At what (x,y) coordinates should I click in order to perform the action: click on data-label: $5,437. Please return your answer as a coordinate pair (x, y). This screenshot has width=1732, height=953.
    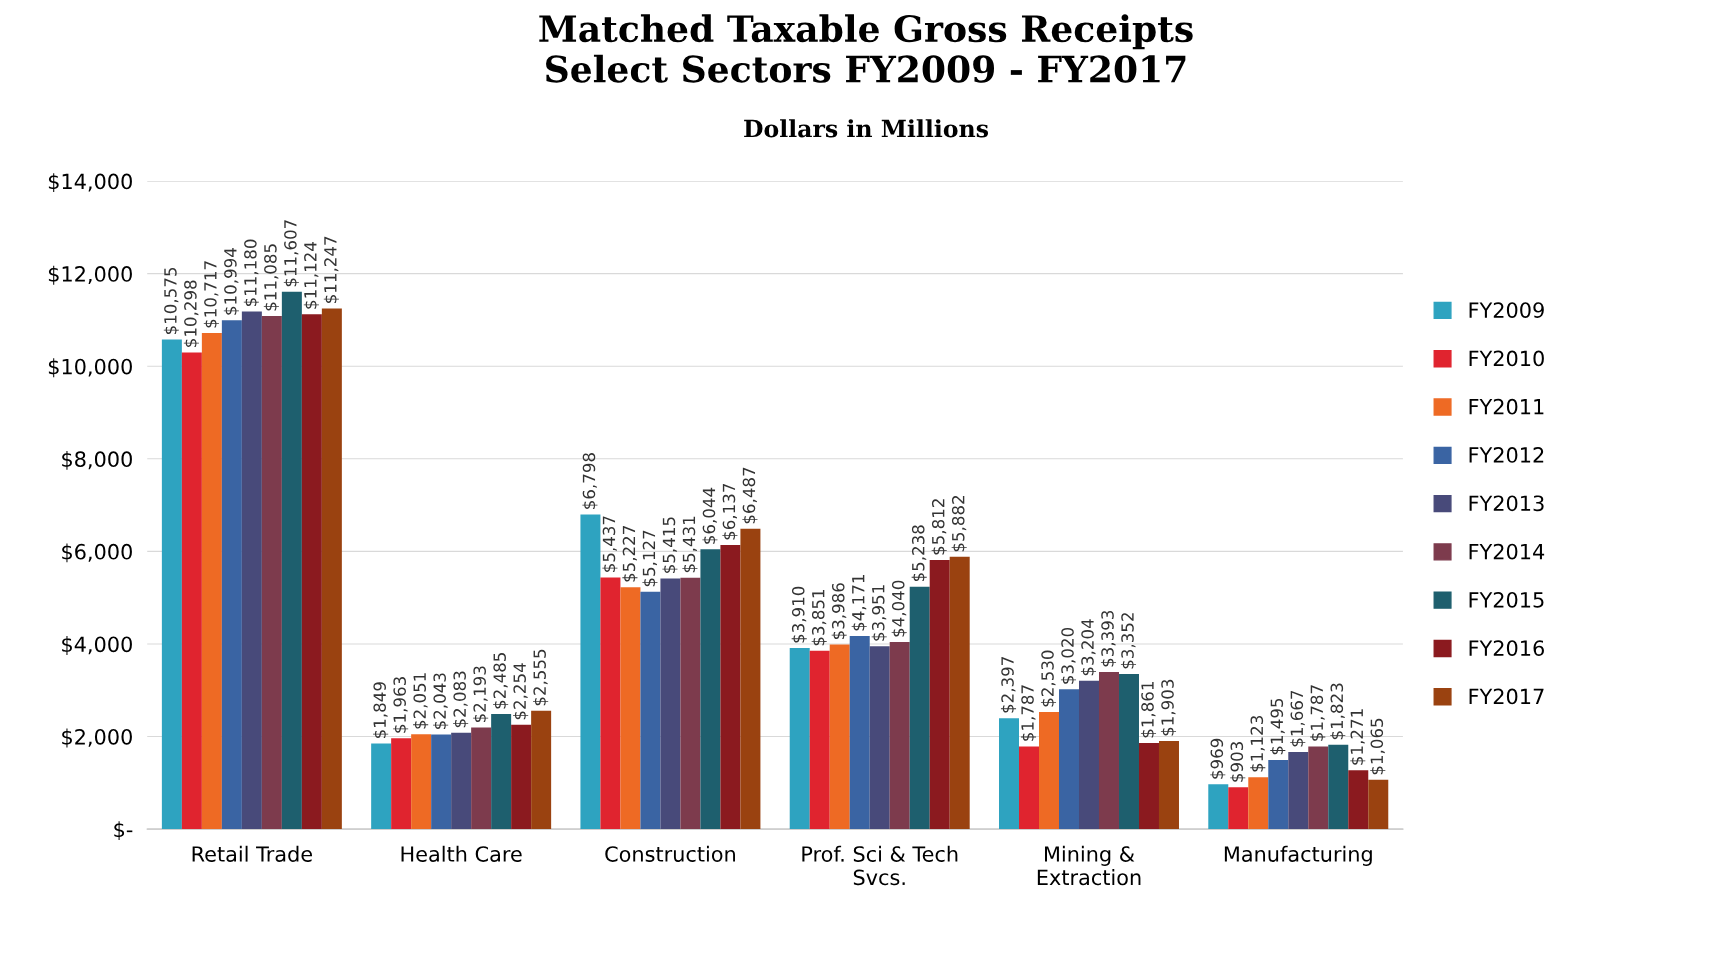
    Looking at the image, I should click on (610, 544).